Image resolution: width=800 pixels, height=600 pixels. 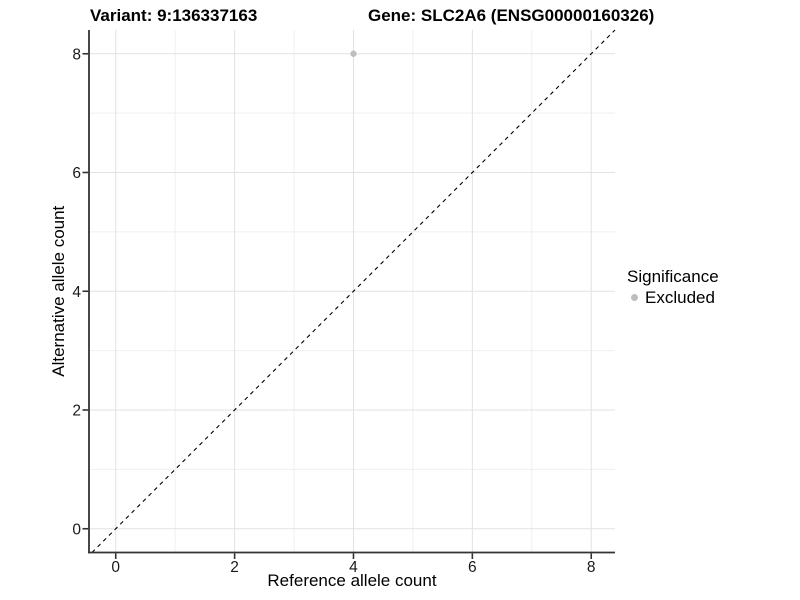 What do you see at coordinates (174, 15) in the screenshot?
I see `variant-title: Variant: 9:136337163` at bounding box center [174, 15].